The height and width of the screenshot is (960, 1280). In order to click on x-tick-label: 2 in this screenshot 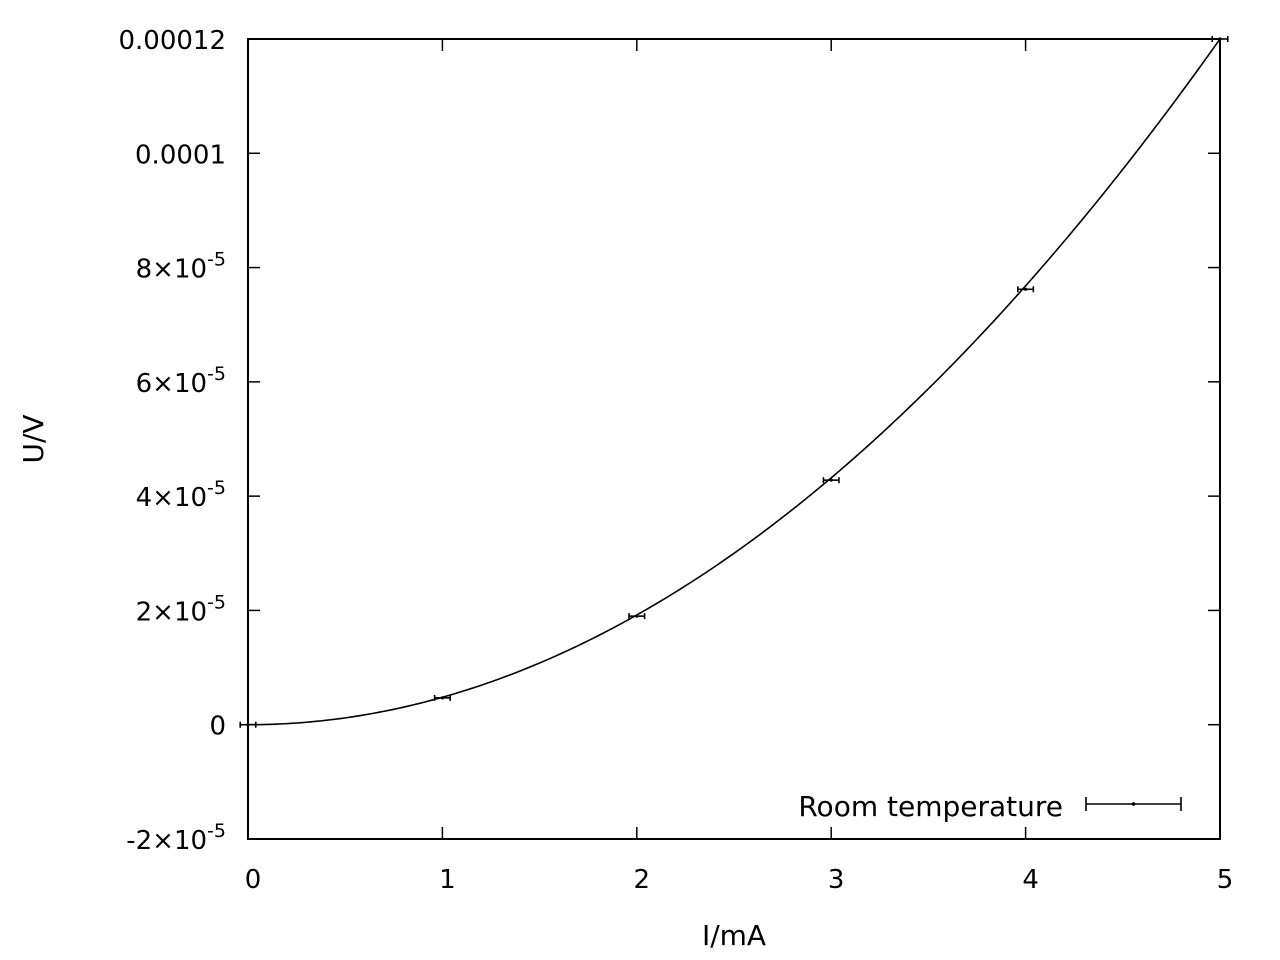, I will do `click(642, 880)`.